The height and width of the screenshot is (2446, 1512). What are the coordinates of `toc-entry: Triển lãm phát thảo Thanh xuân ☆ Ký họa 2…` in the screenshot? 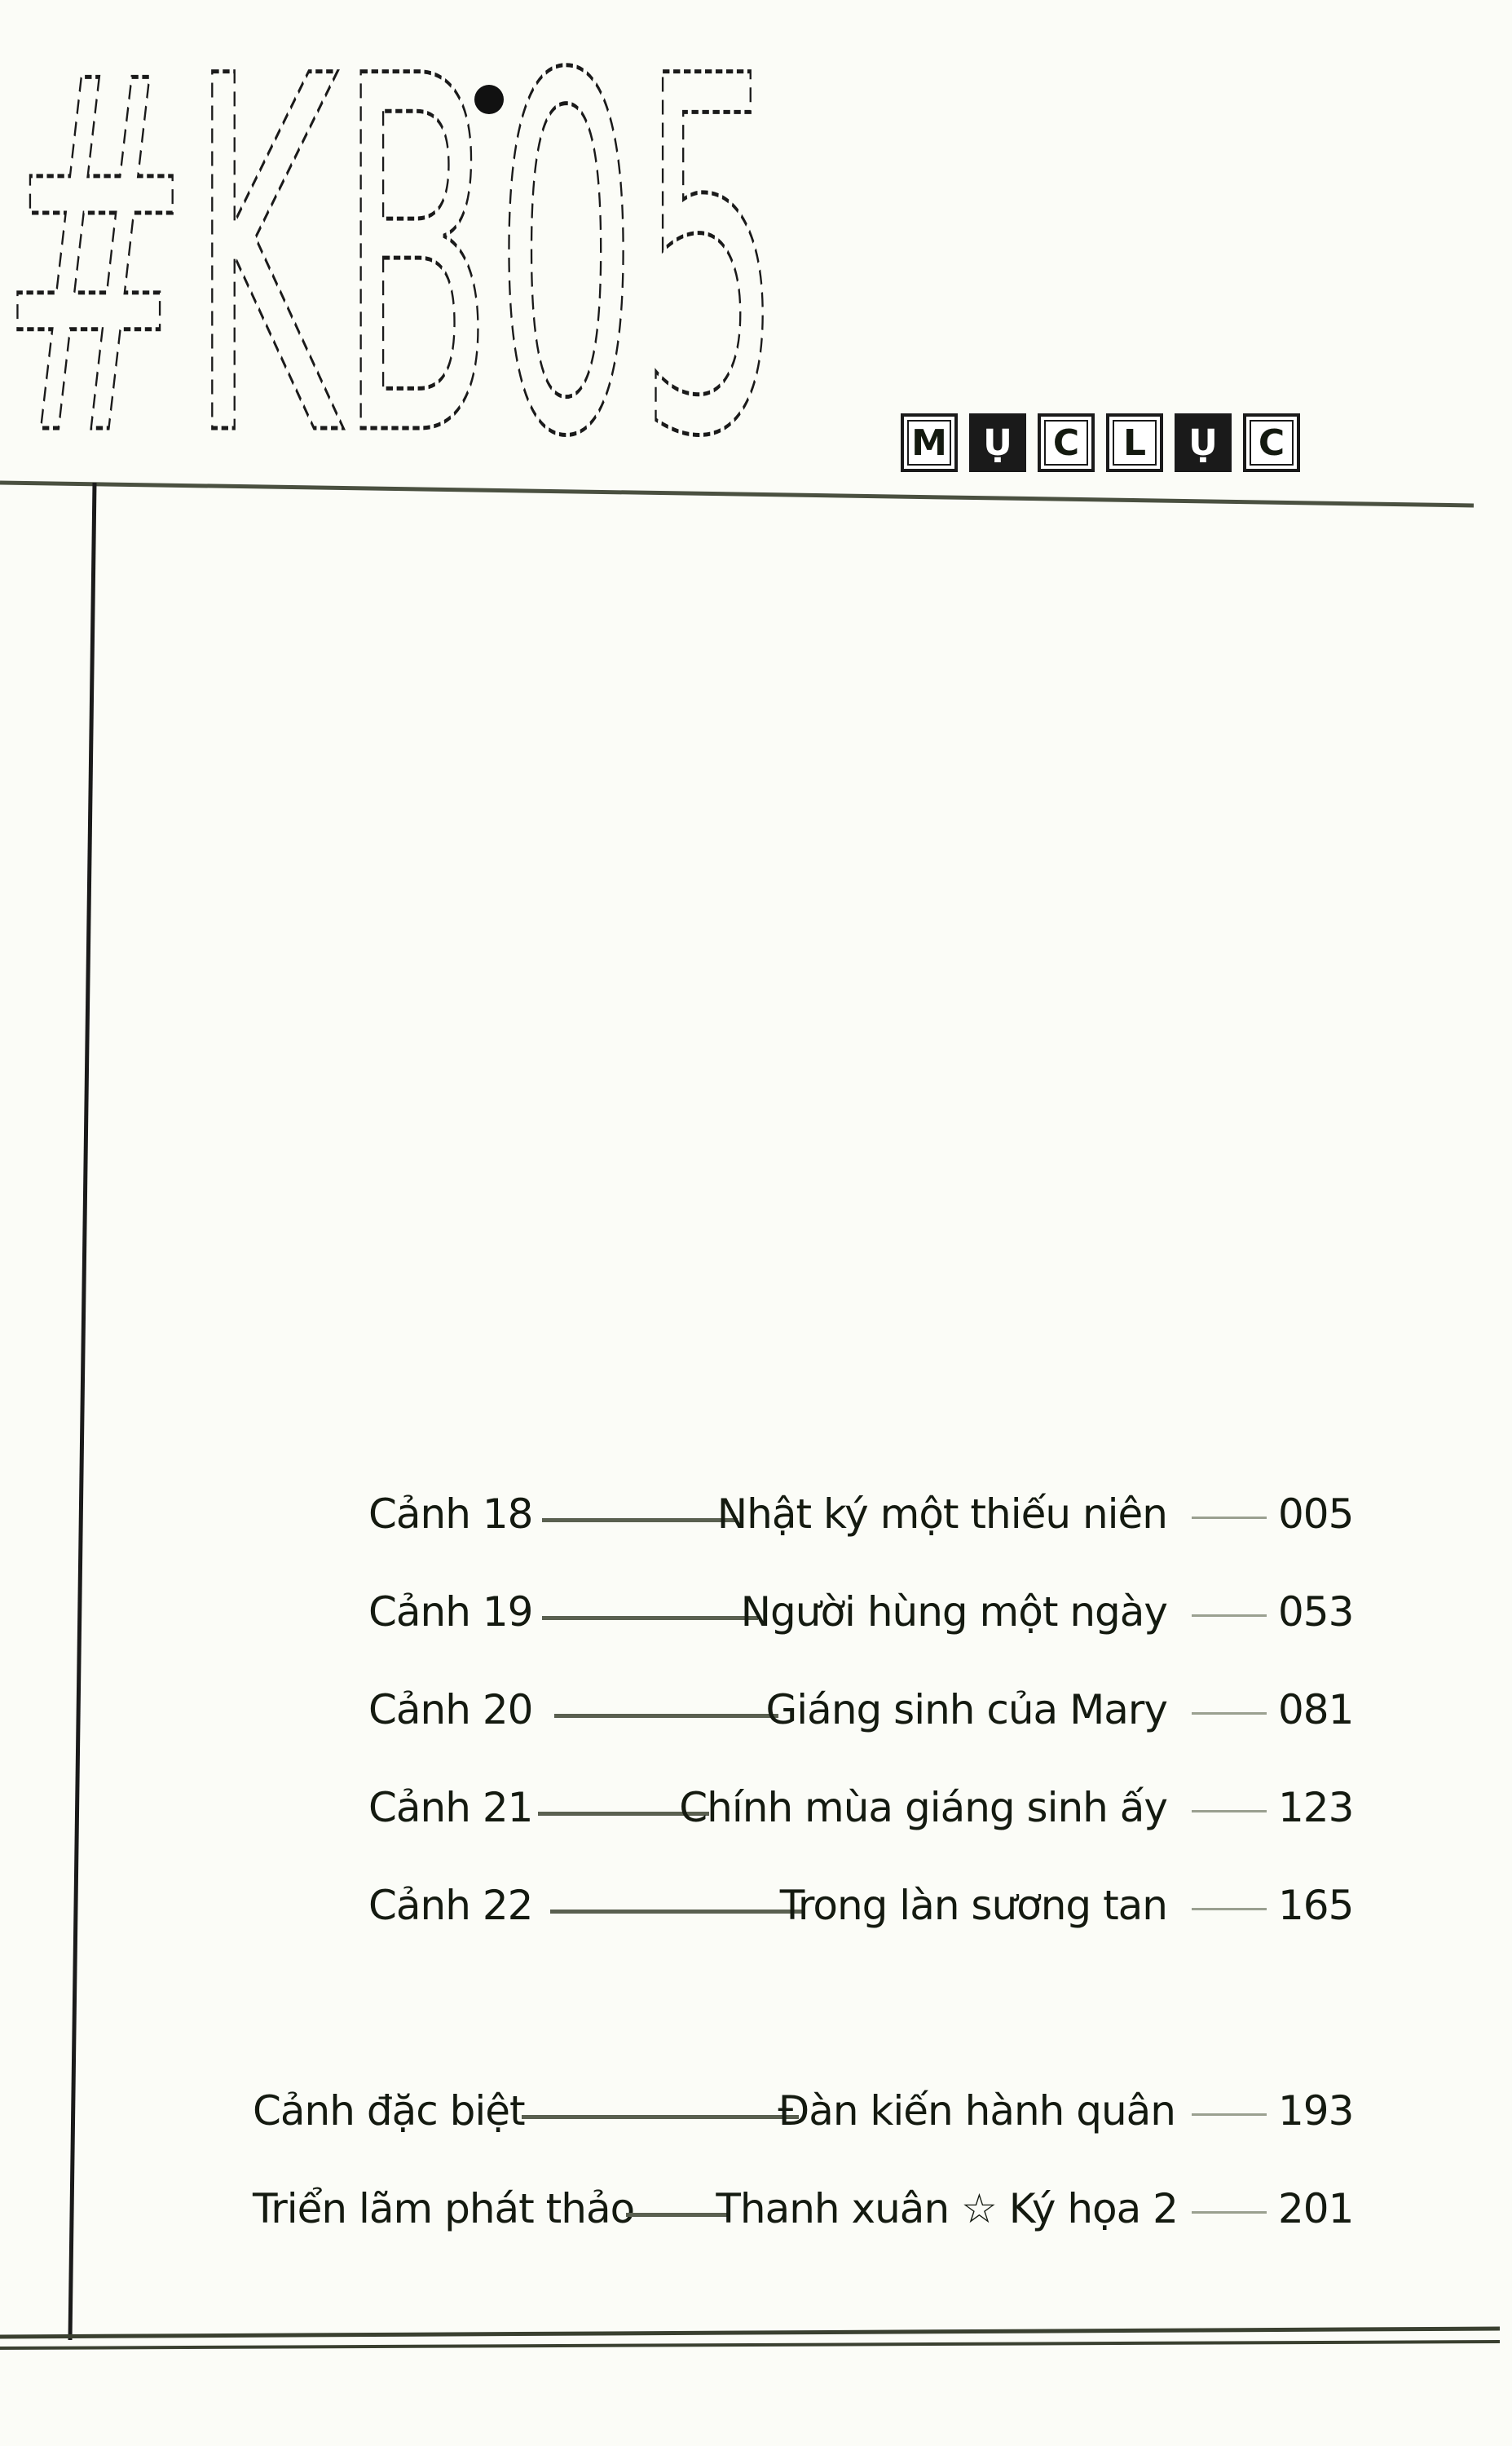 It's located at (756, 2209).